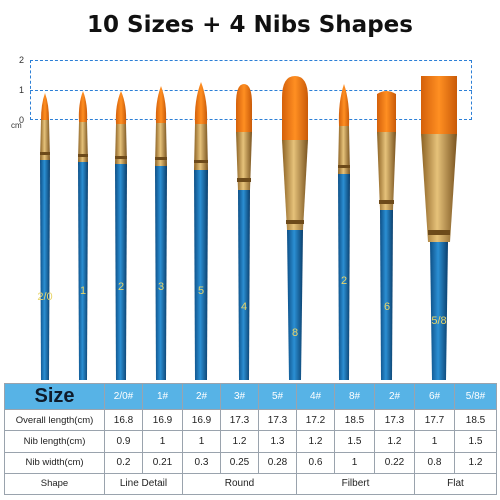 This screenshot has width=500, height=500. What do you see at coordinates (455, 484) in the screenshot?
I see `shape-cell: Flat` at bounding box center [455, 484].